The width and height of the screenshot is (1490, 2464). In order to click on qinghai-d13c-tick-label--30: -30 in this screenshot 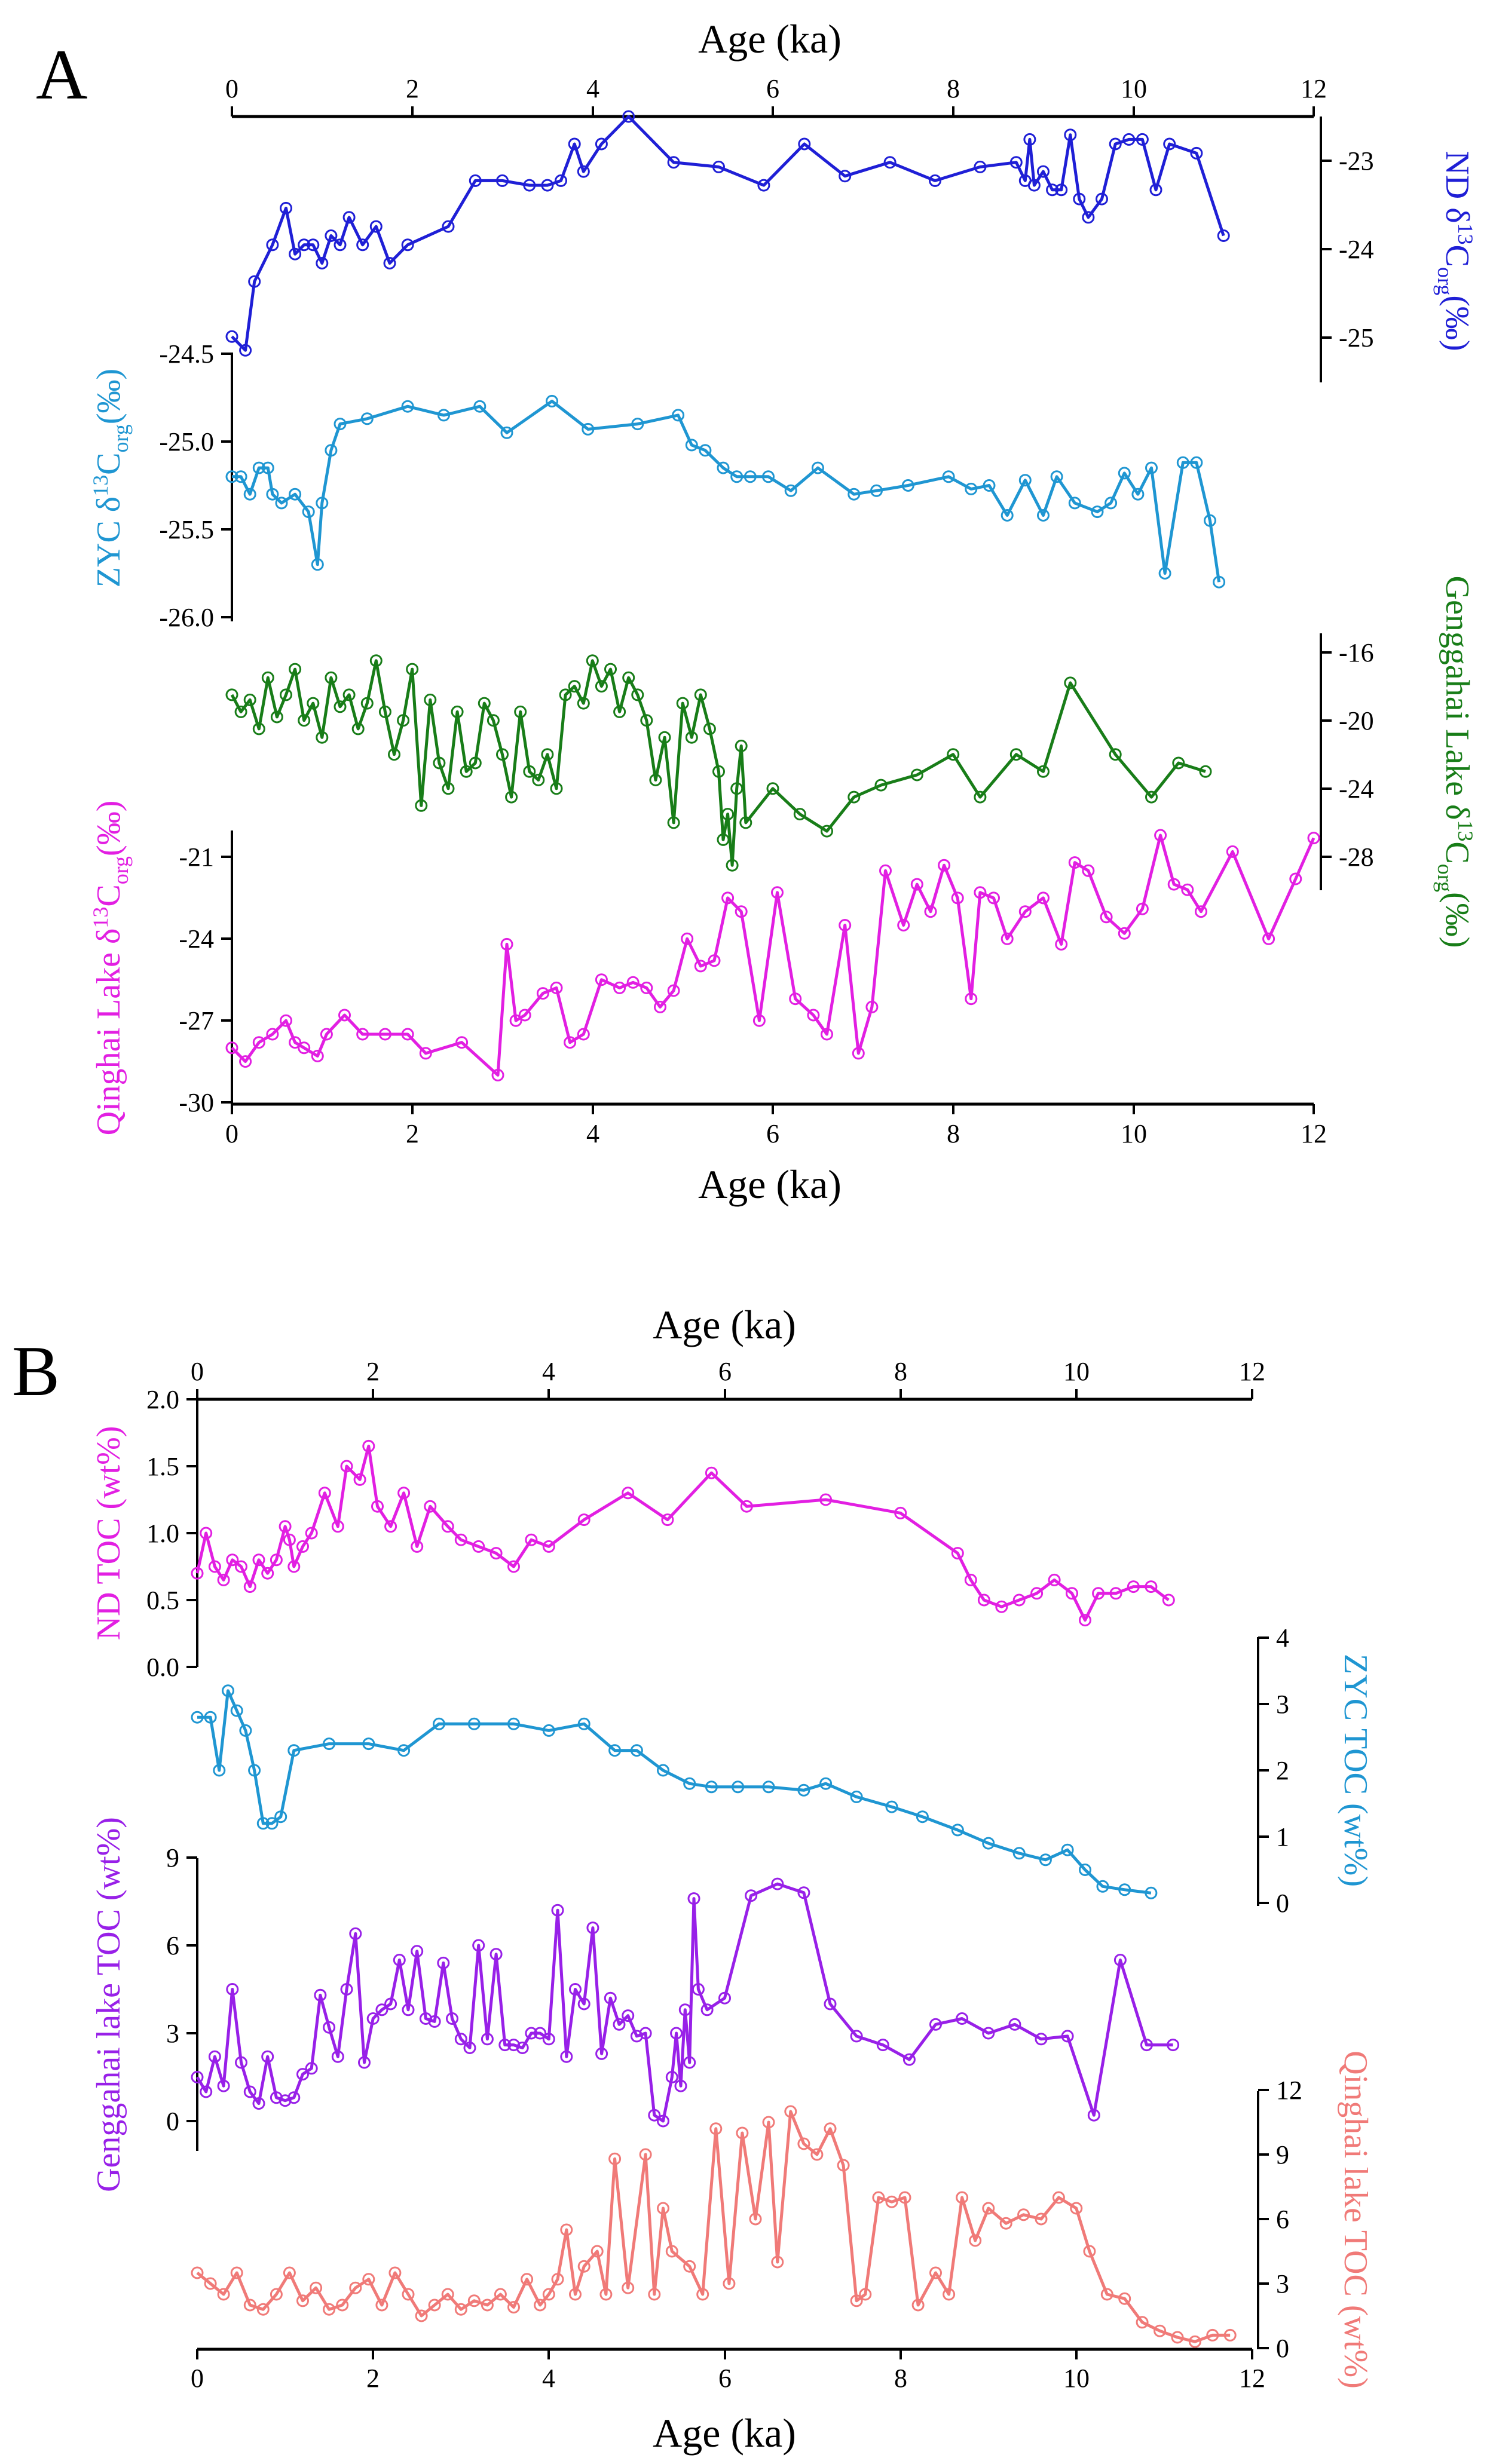, I will do `click(196, 1102)`.